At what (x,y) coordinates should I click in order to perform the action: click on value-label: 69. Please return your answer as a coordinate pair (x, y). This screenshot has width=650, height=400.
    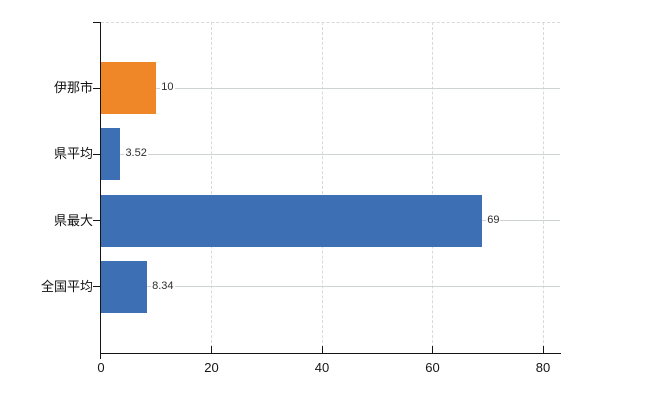
    Looking at the image, I should click on (493, 220).